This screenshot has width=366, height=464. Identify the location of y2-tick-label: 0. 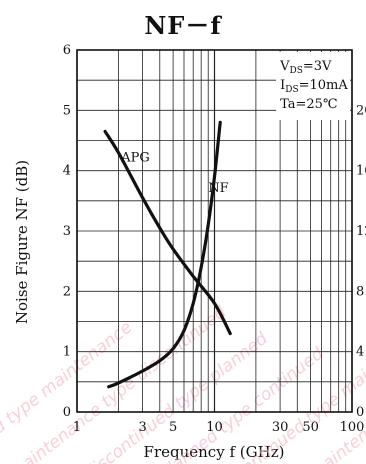
(360, 412).